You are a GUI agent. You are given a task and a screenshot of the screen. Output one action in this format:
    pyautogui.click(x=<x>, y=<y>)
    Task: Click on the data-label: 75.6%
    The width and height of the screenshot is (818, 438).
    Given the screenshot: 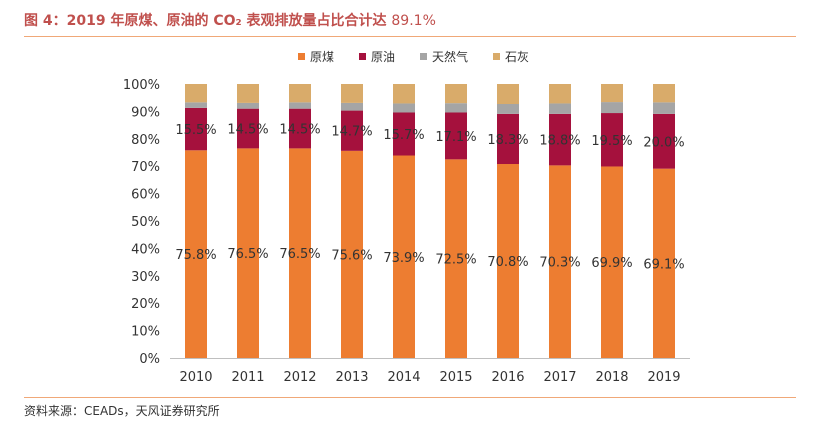 What is the action you would take?
    pyautogui.click(x=351, y=255)
    